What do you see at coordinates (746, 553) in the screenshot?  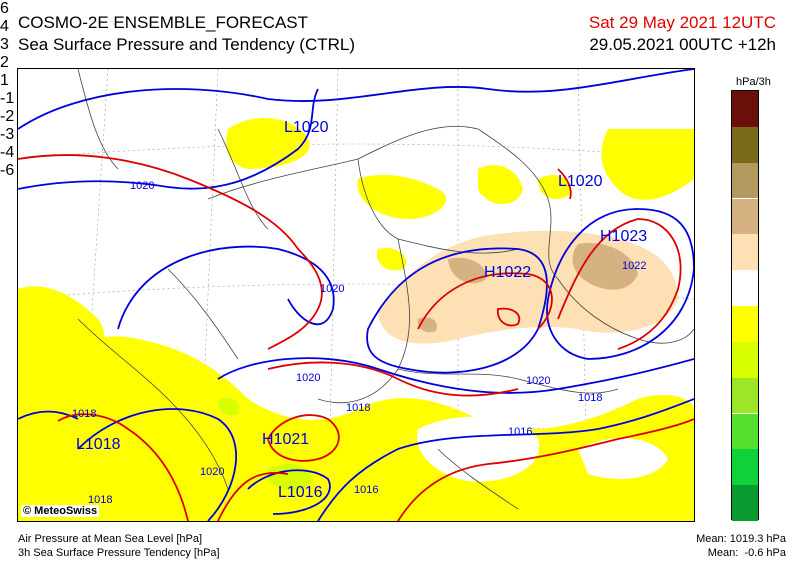 I see `mean-tendency: Mean: -0.6 hPa` at bounding box center [746, 553].